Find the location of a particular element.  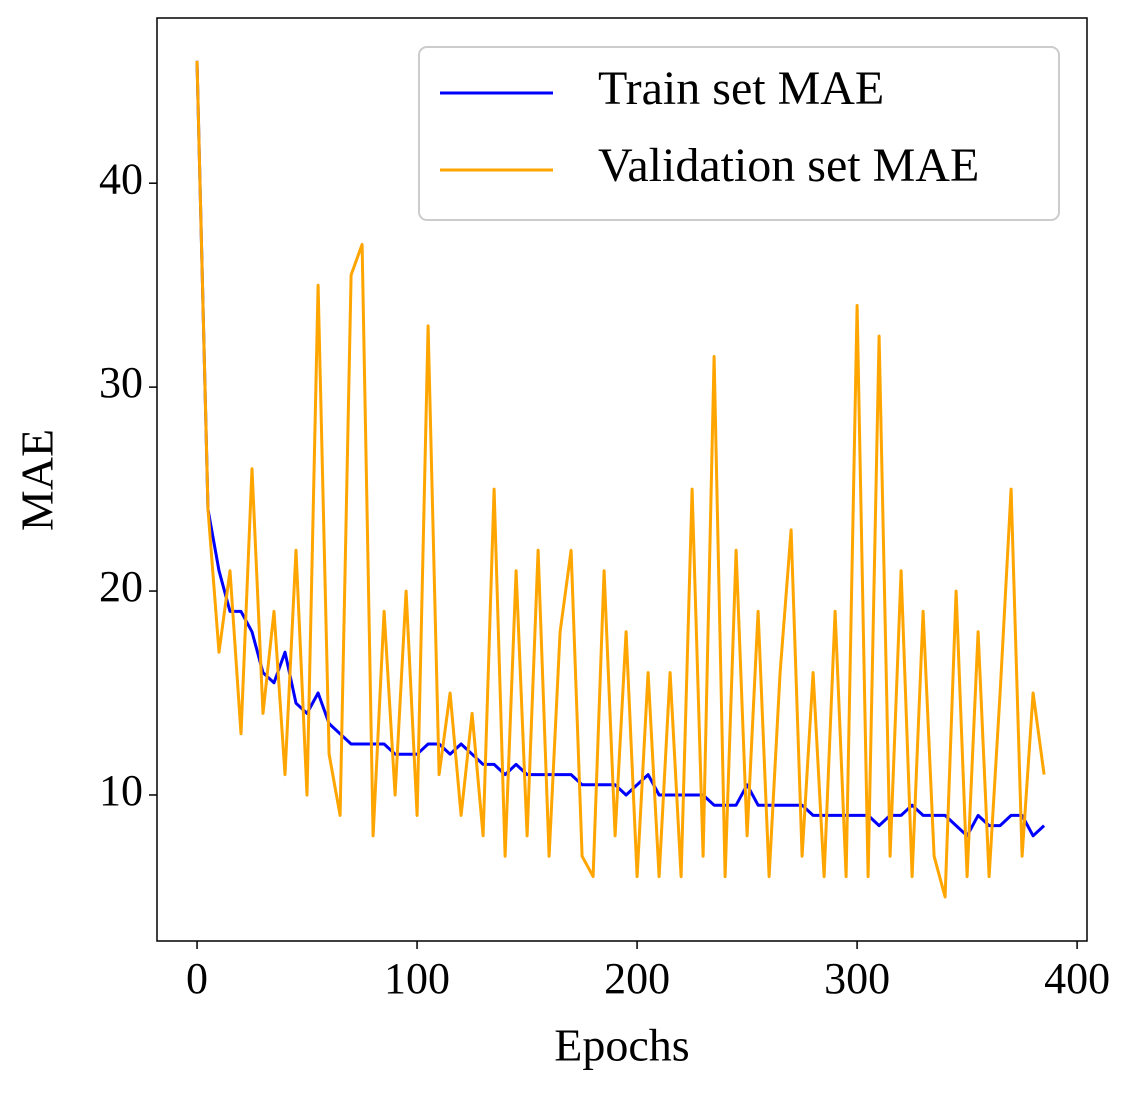

x-axis-label: Epochs is located at coordinates (621, 1045).